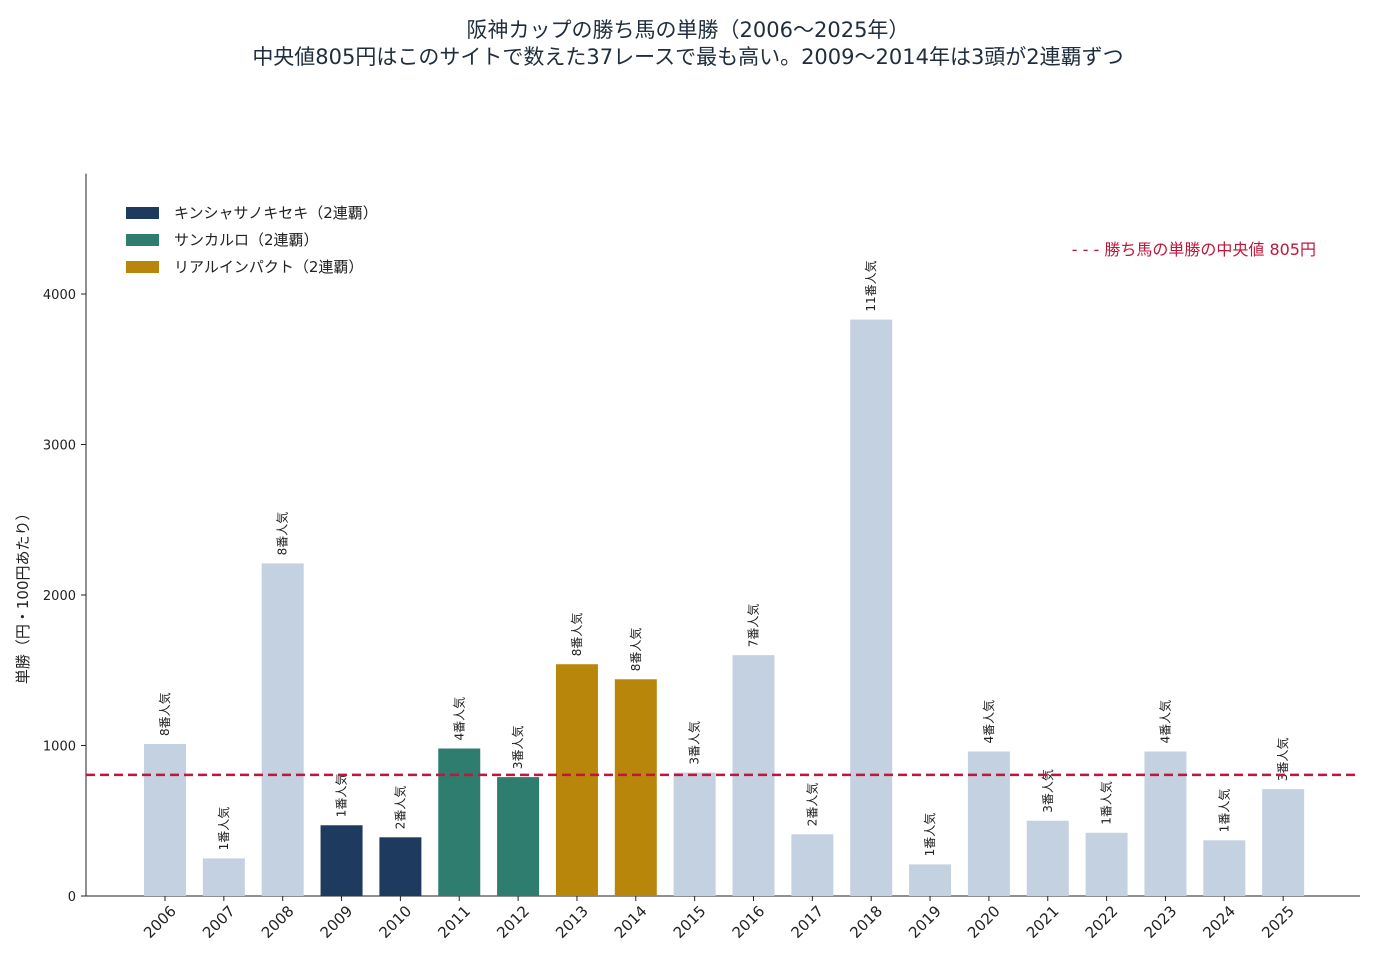 The height and width of the screenshot is (960, 1376). What do you see at coordinates (1106, 864) in the screenshot?
I see `bar-2022` at bounding box center [1106, 864].